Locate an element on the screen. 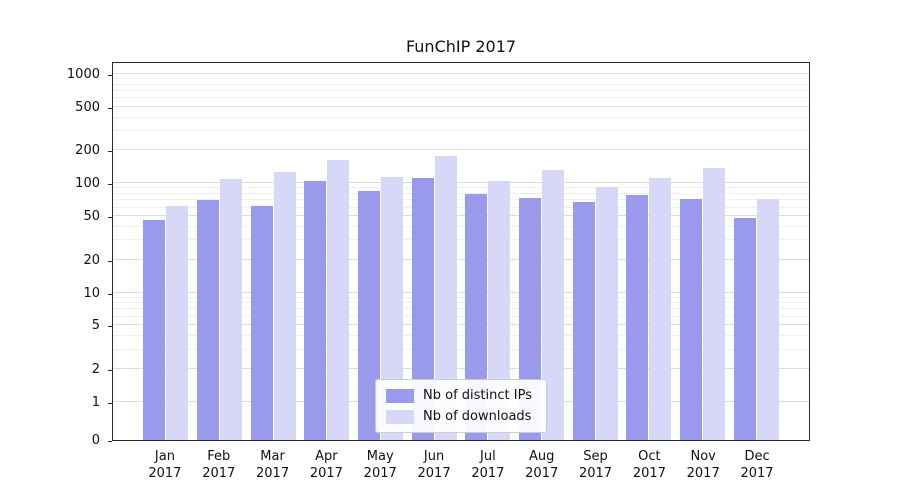 The width and height of the screenshot is (900, 500). bar-group-dec is located at coordinates (756, 251).